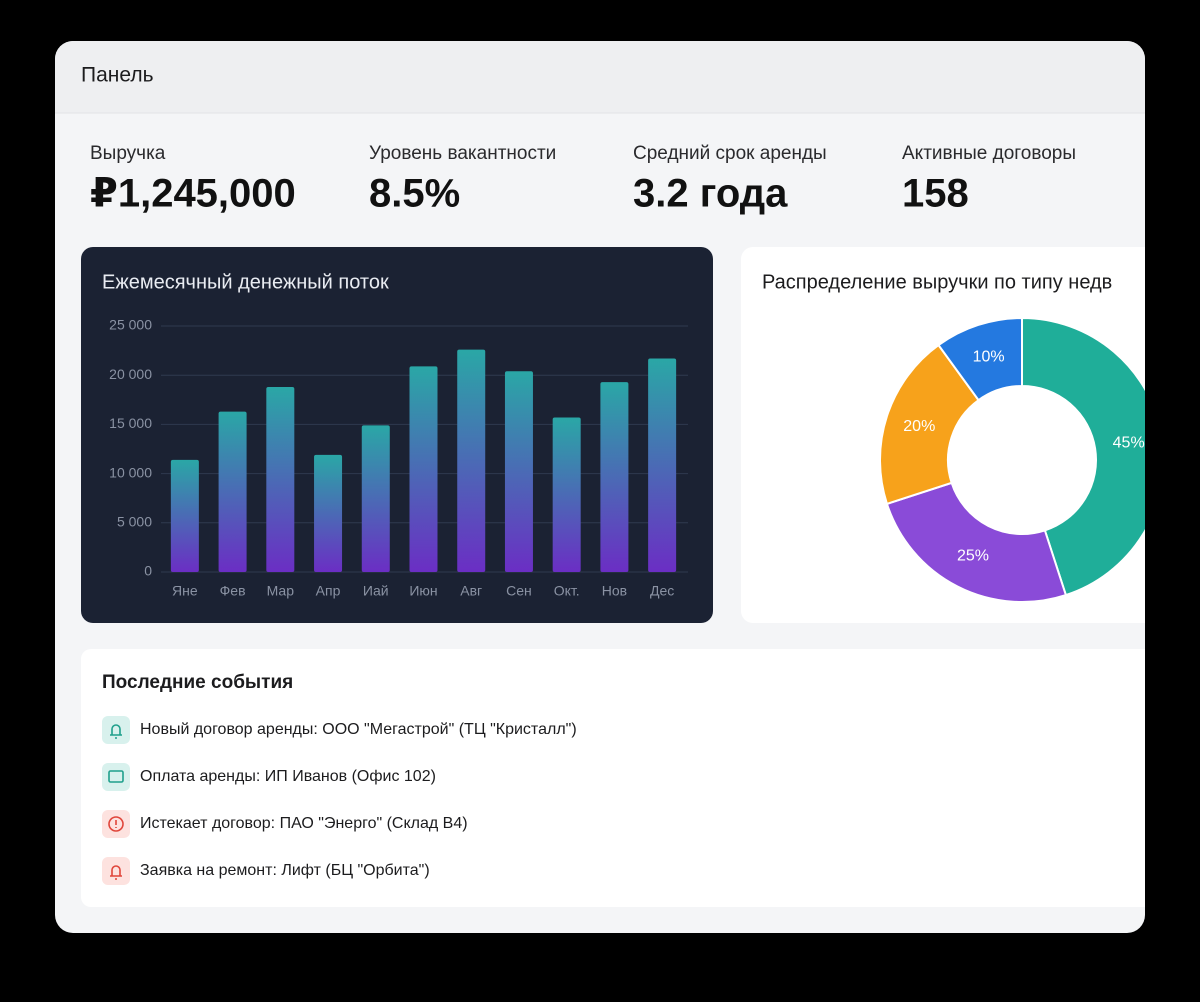 Image resolution: width=1200 pixels, height=1002 pixels. What do you see at coordinates (1129, 442) in the screenshot?
I see `slice-label: 45%` at bounding box center [1129, 442].